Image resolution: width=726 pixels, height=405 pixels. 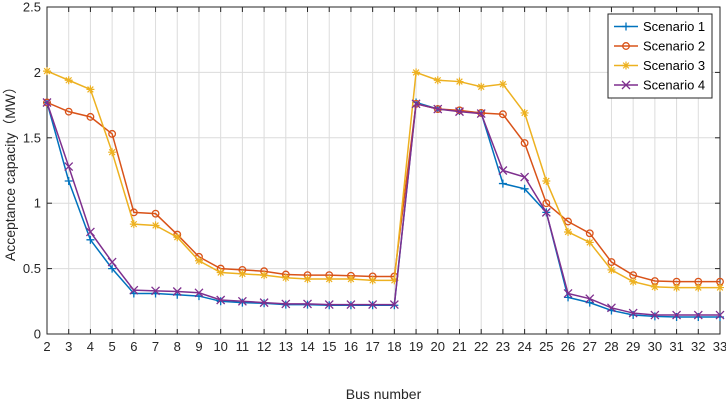 I want to click on x-tick-label: 8, so click(x=177, y=346).